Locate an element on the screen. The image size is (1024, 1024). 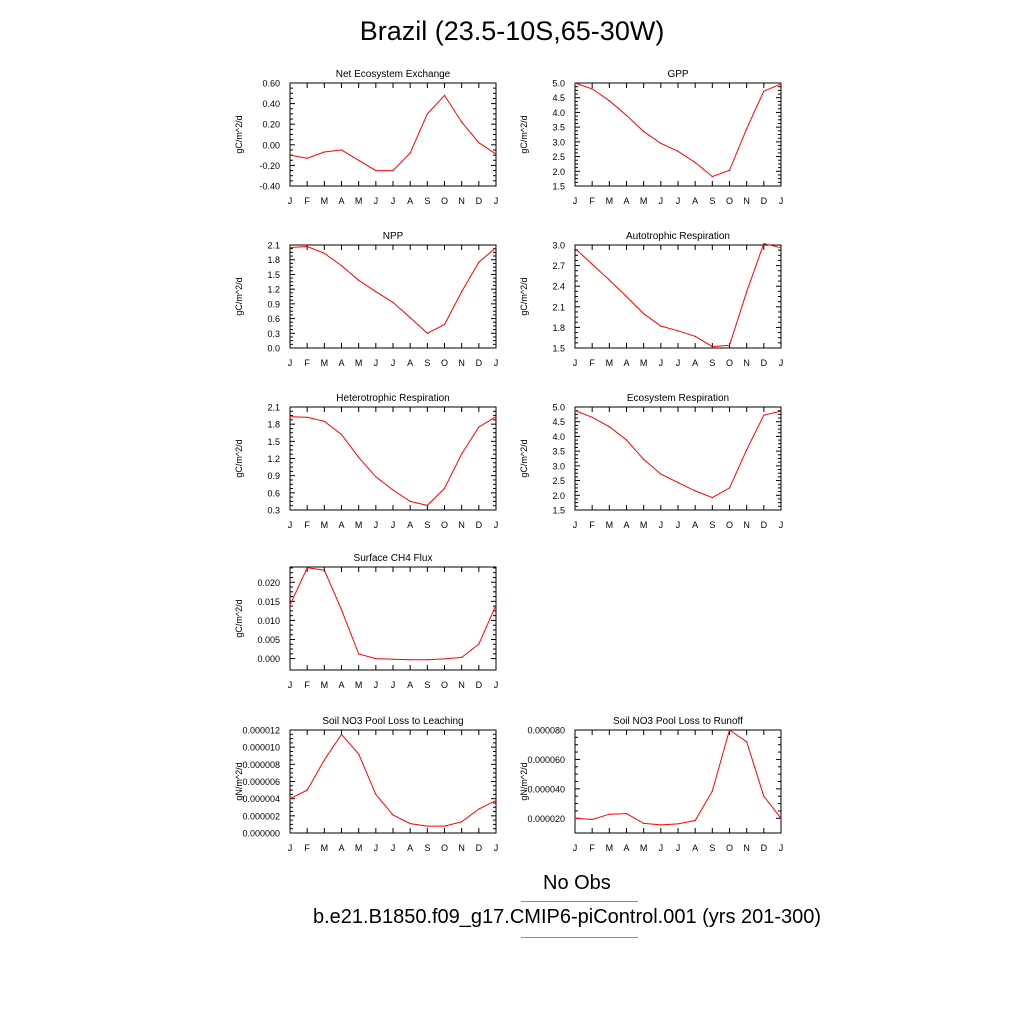
y-tick-label: 0.000004 is located at coordinates (261, 799).